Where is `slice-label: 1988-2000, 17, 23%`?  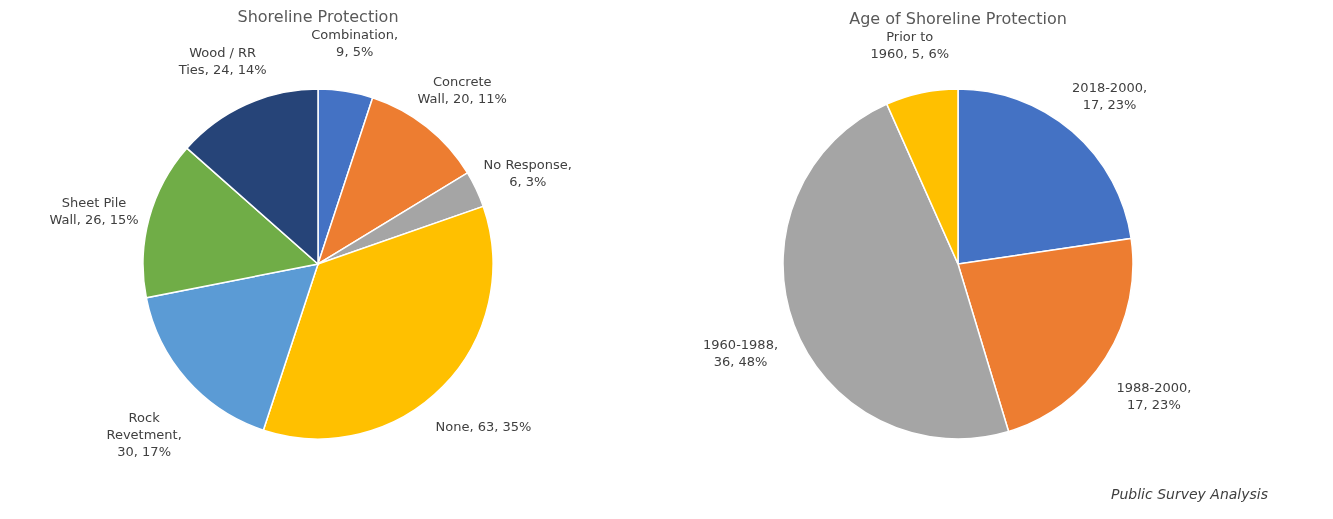
slice-label: 1988-2000, 17, 23% is located at coordinates (1154, 396).